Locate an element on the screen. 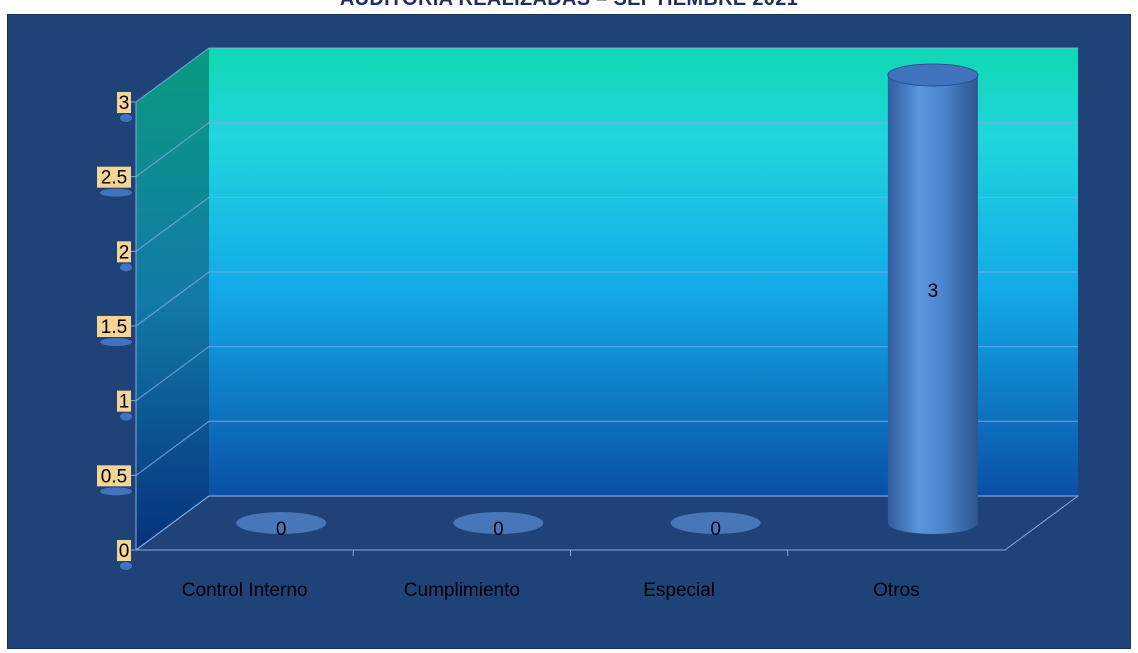  y-tick-text: 1 is located at coordinates (124, 402).